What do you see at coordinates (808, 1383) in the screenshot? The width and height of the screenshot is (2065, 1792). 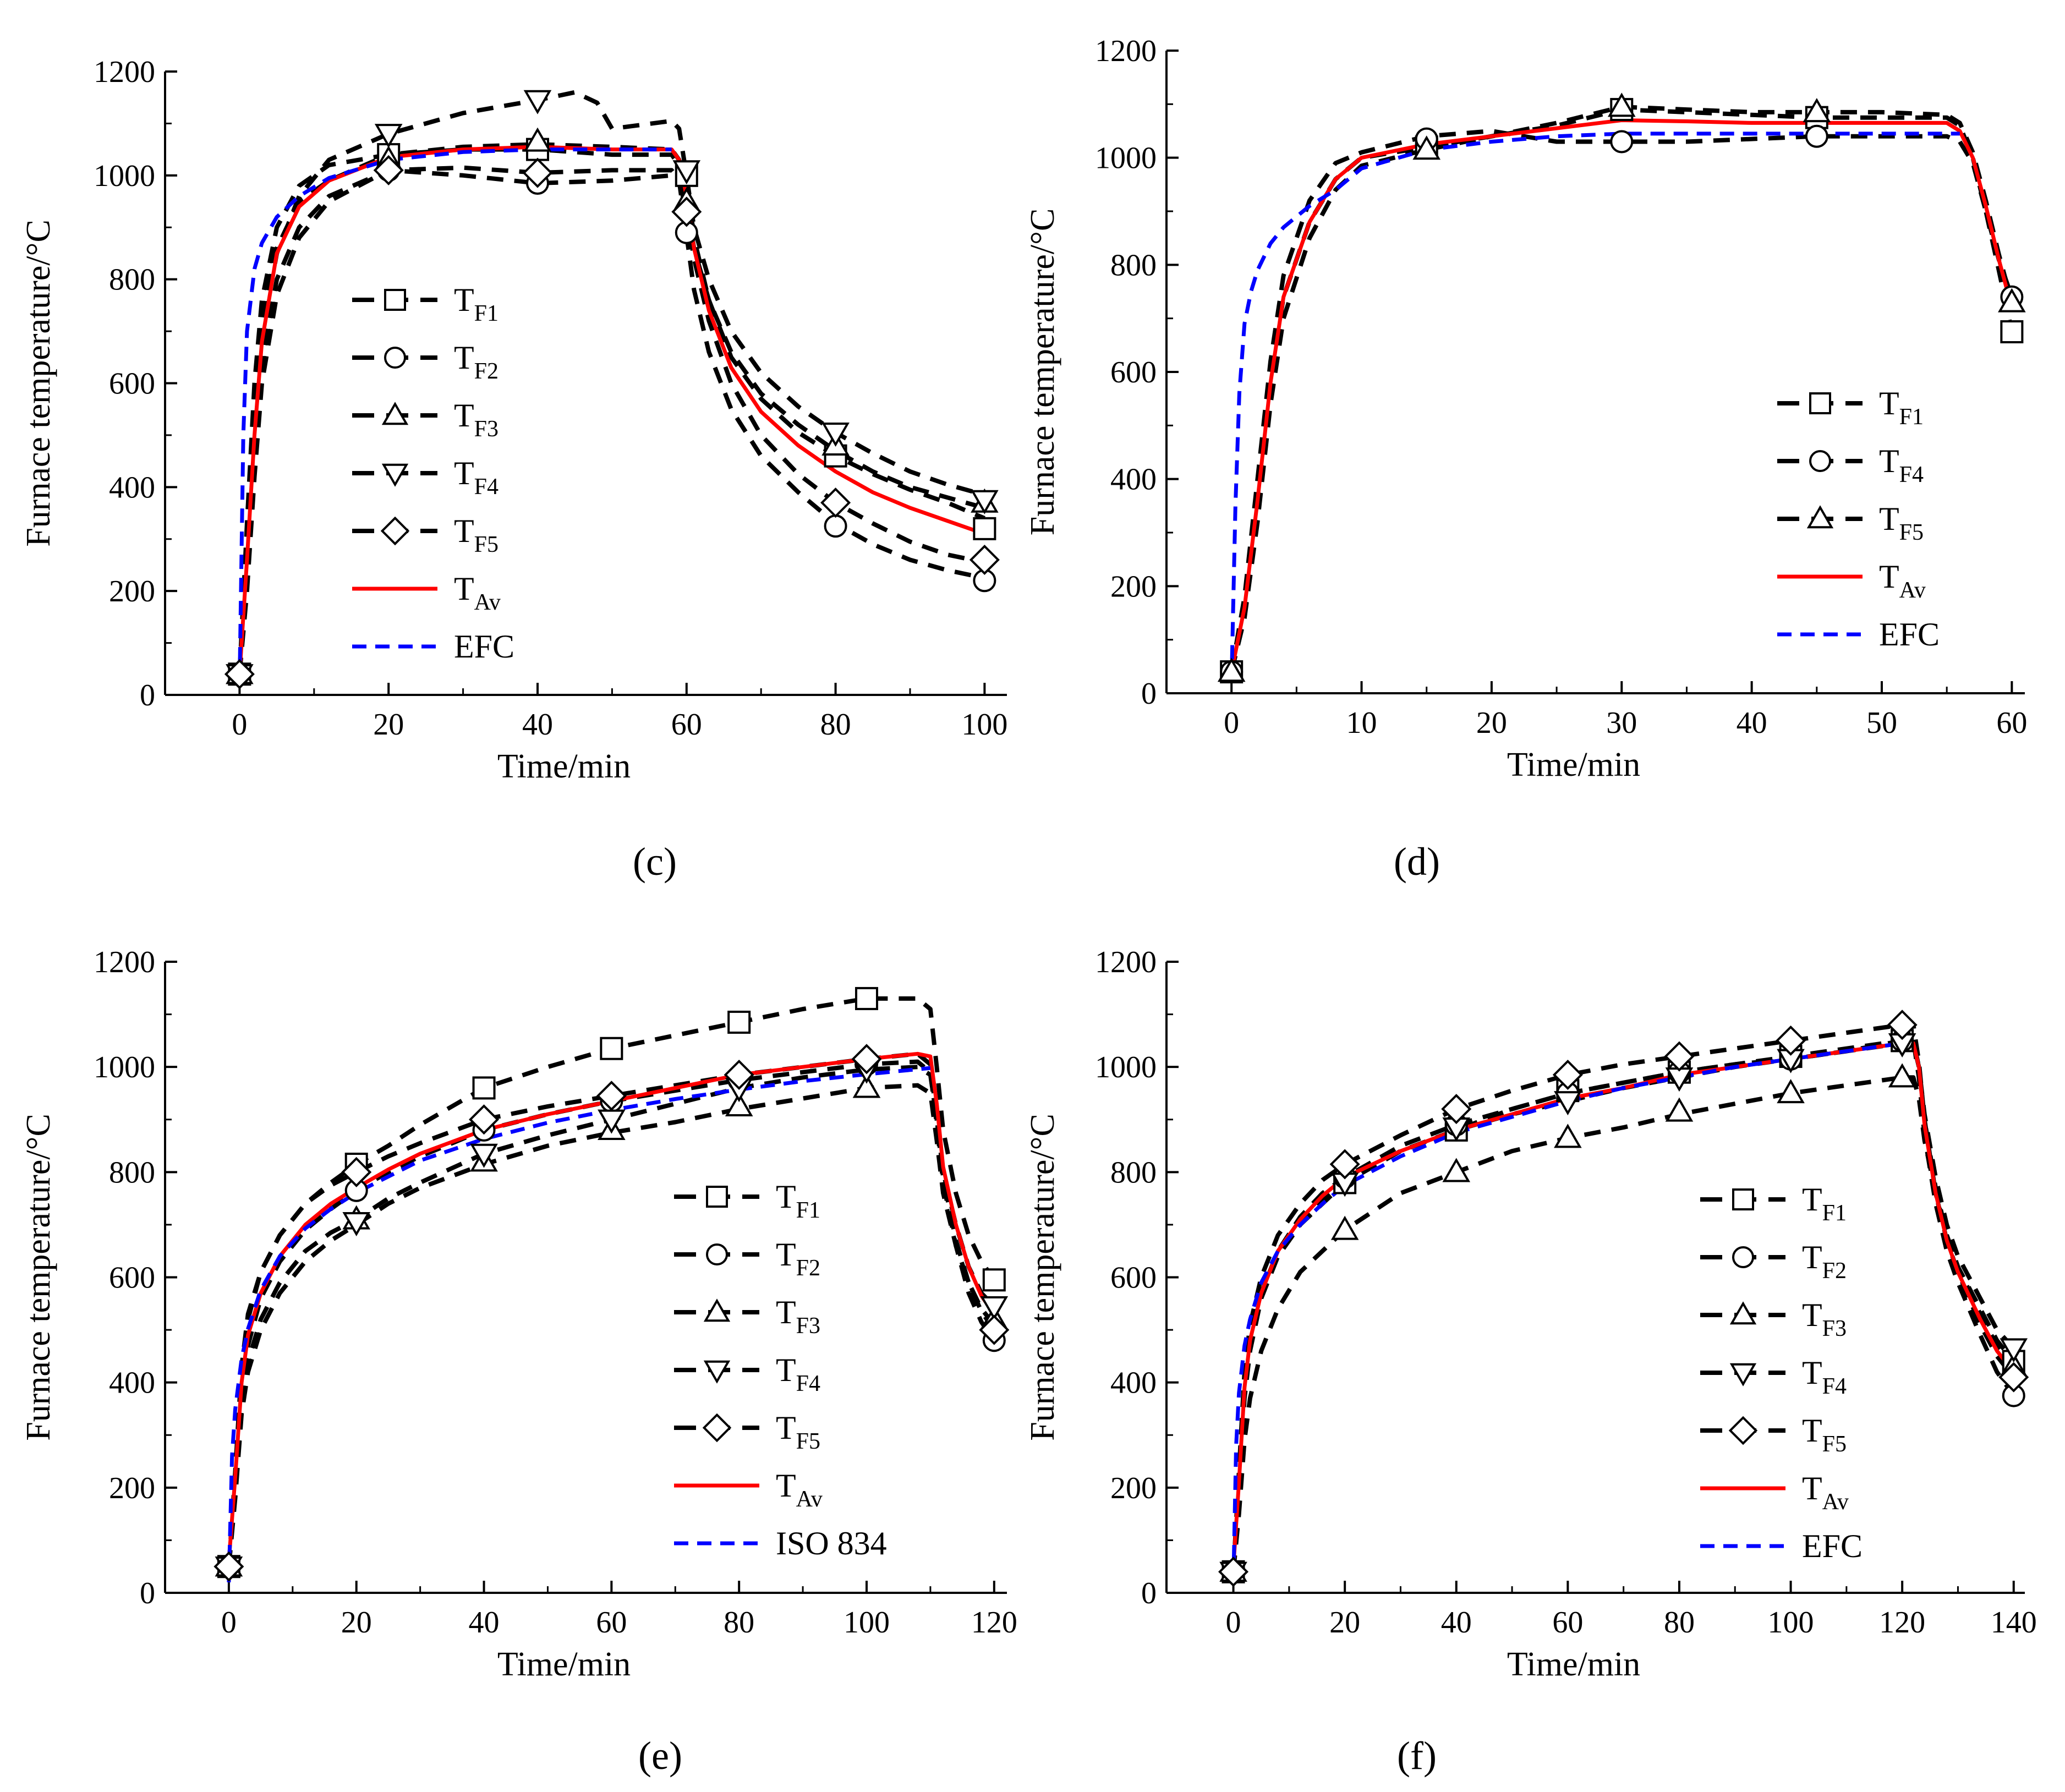 I see `legend-label-subscript: F4` at bounding box center [808, 1383].